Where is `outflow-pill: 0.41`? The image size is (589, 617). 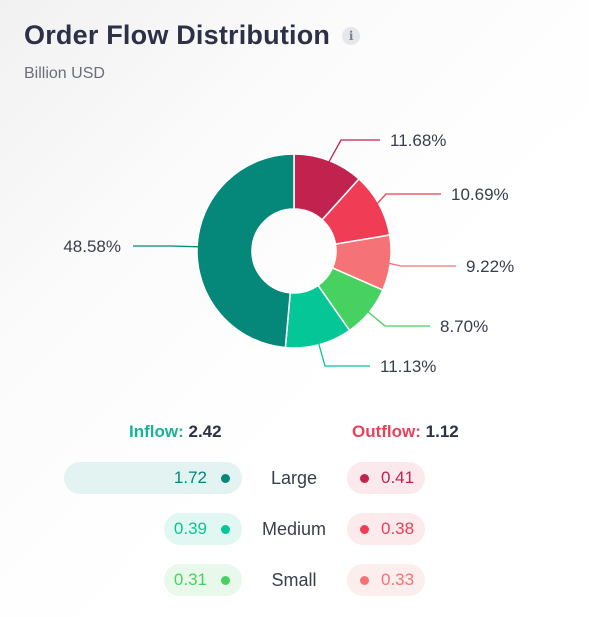
outflow-pill: 0.41 is located at coordinates (386, 478).